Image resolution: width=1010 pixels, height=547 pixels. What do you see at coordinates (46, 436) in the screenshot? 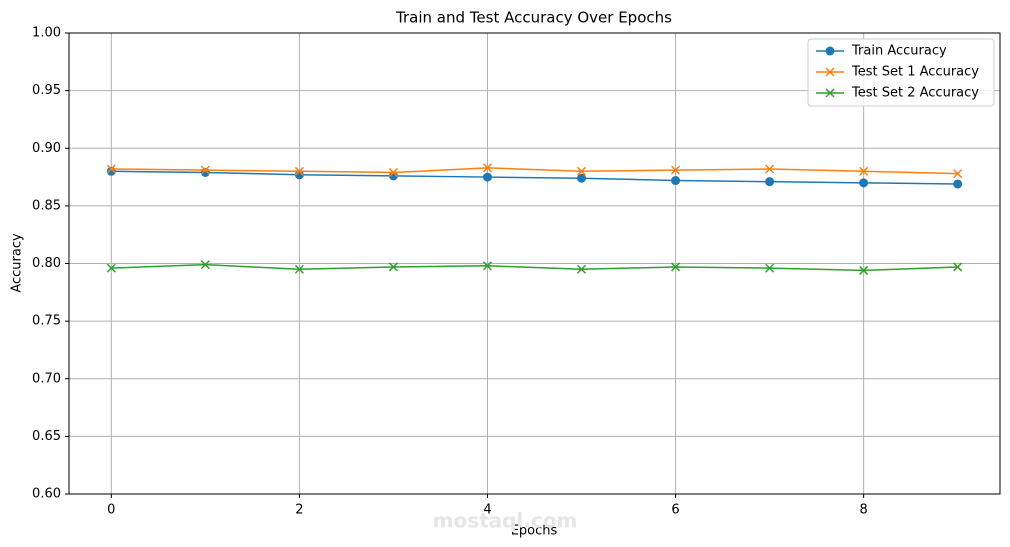
I see `y-tick-label: 0.65` at bounding box center [46, 436].